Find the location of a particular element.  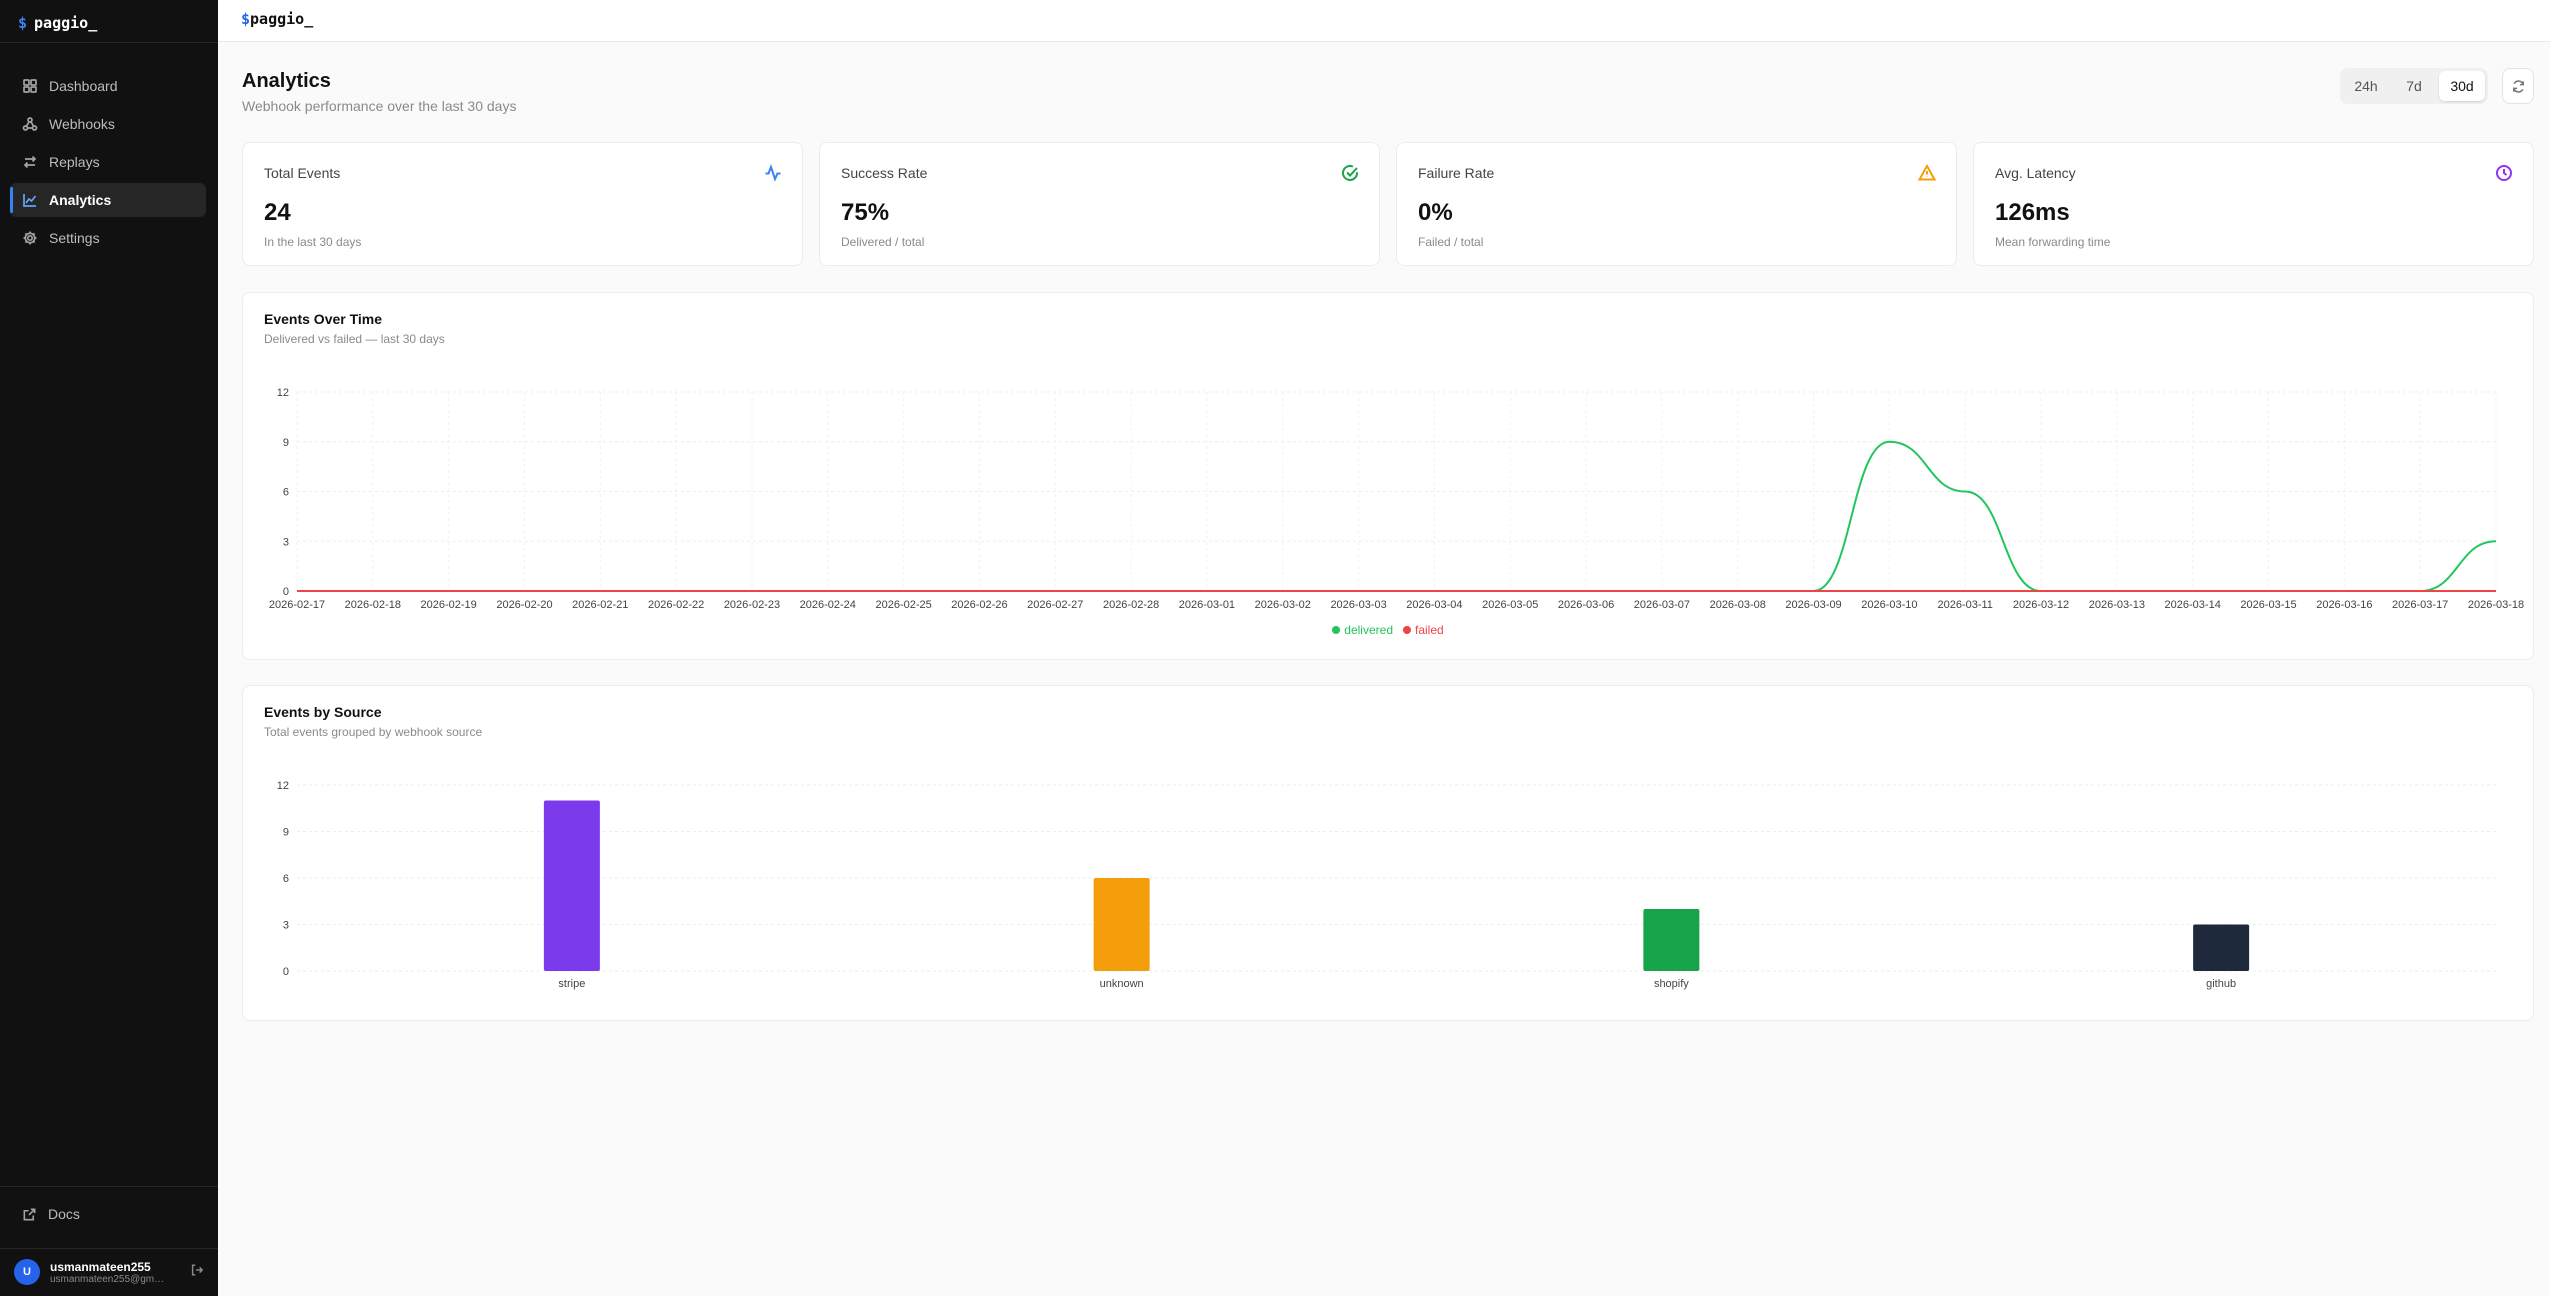

avatar: U is located at coordinates (27, 1272).